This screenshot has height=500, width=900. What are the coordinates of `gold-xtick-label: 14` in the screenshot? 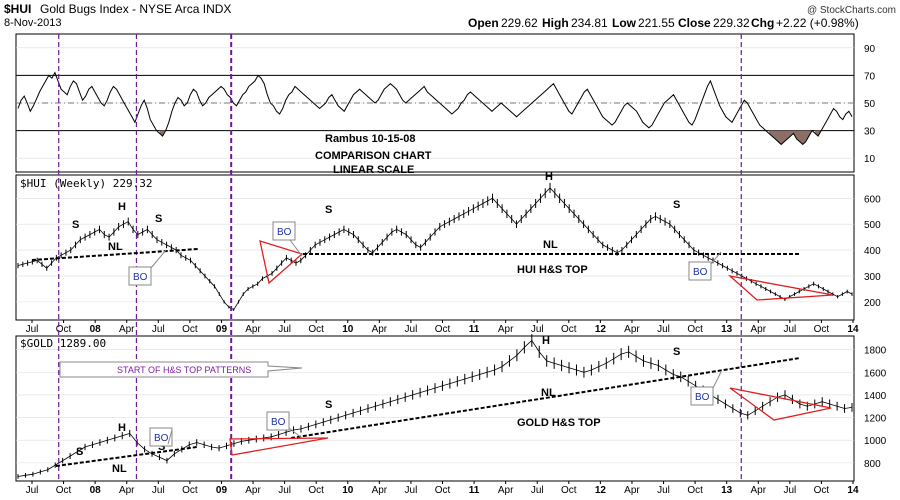 It's located at (853, 490).